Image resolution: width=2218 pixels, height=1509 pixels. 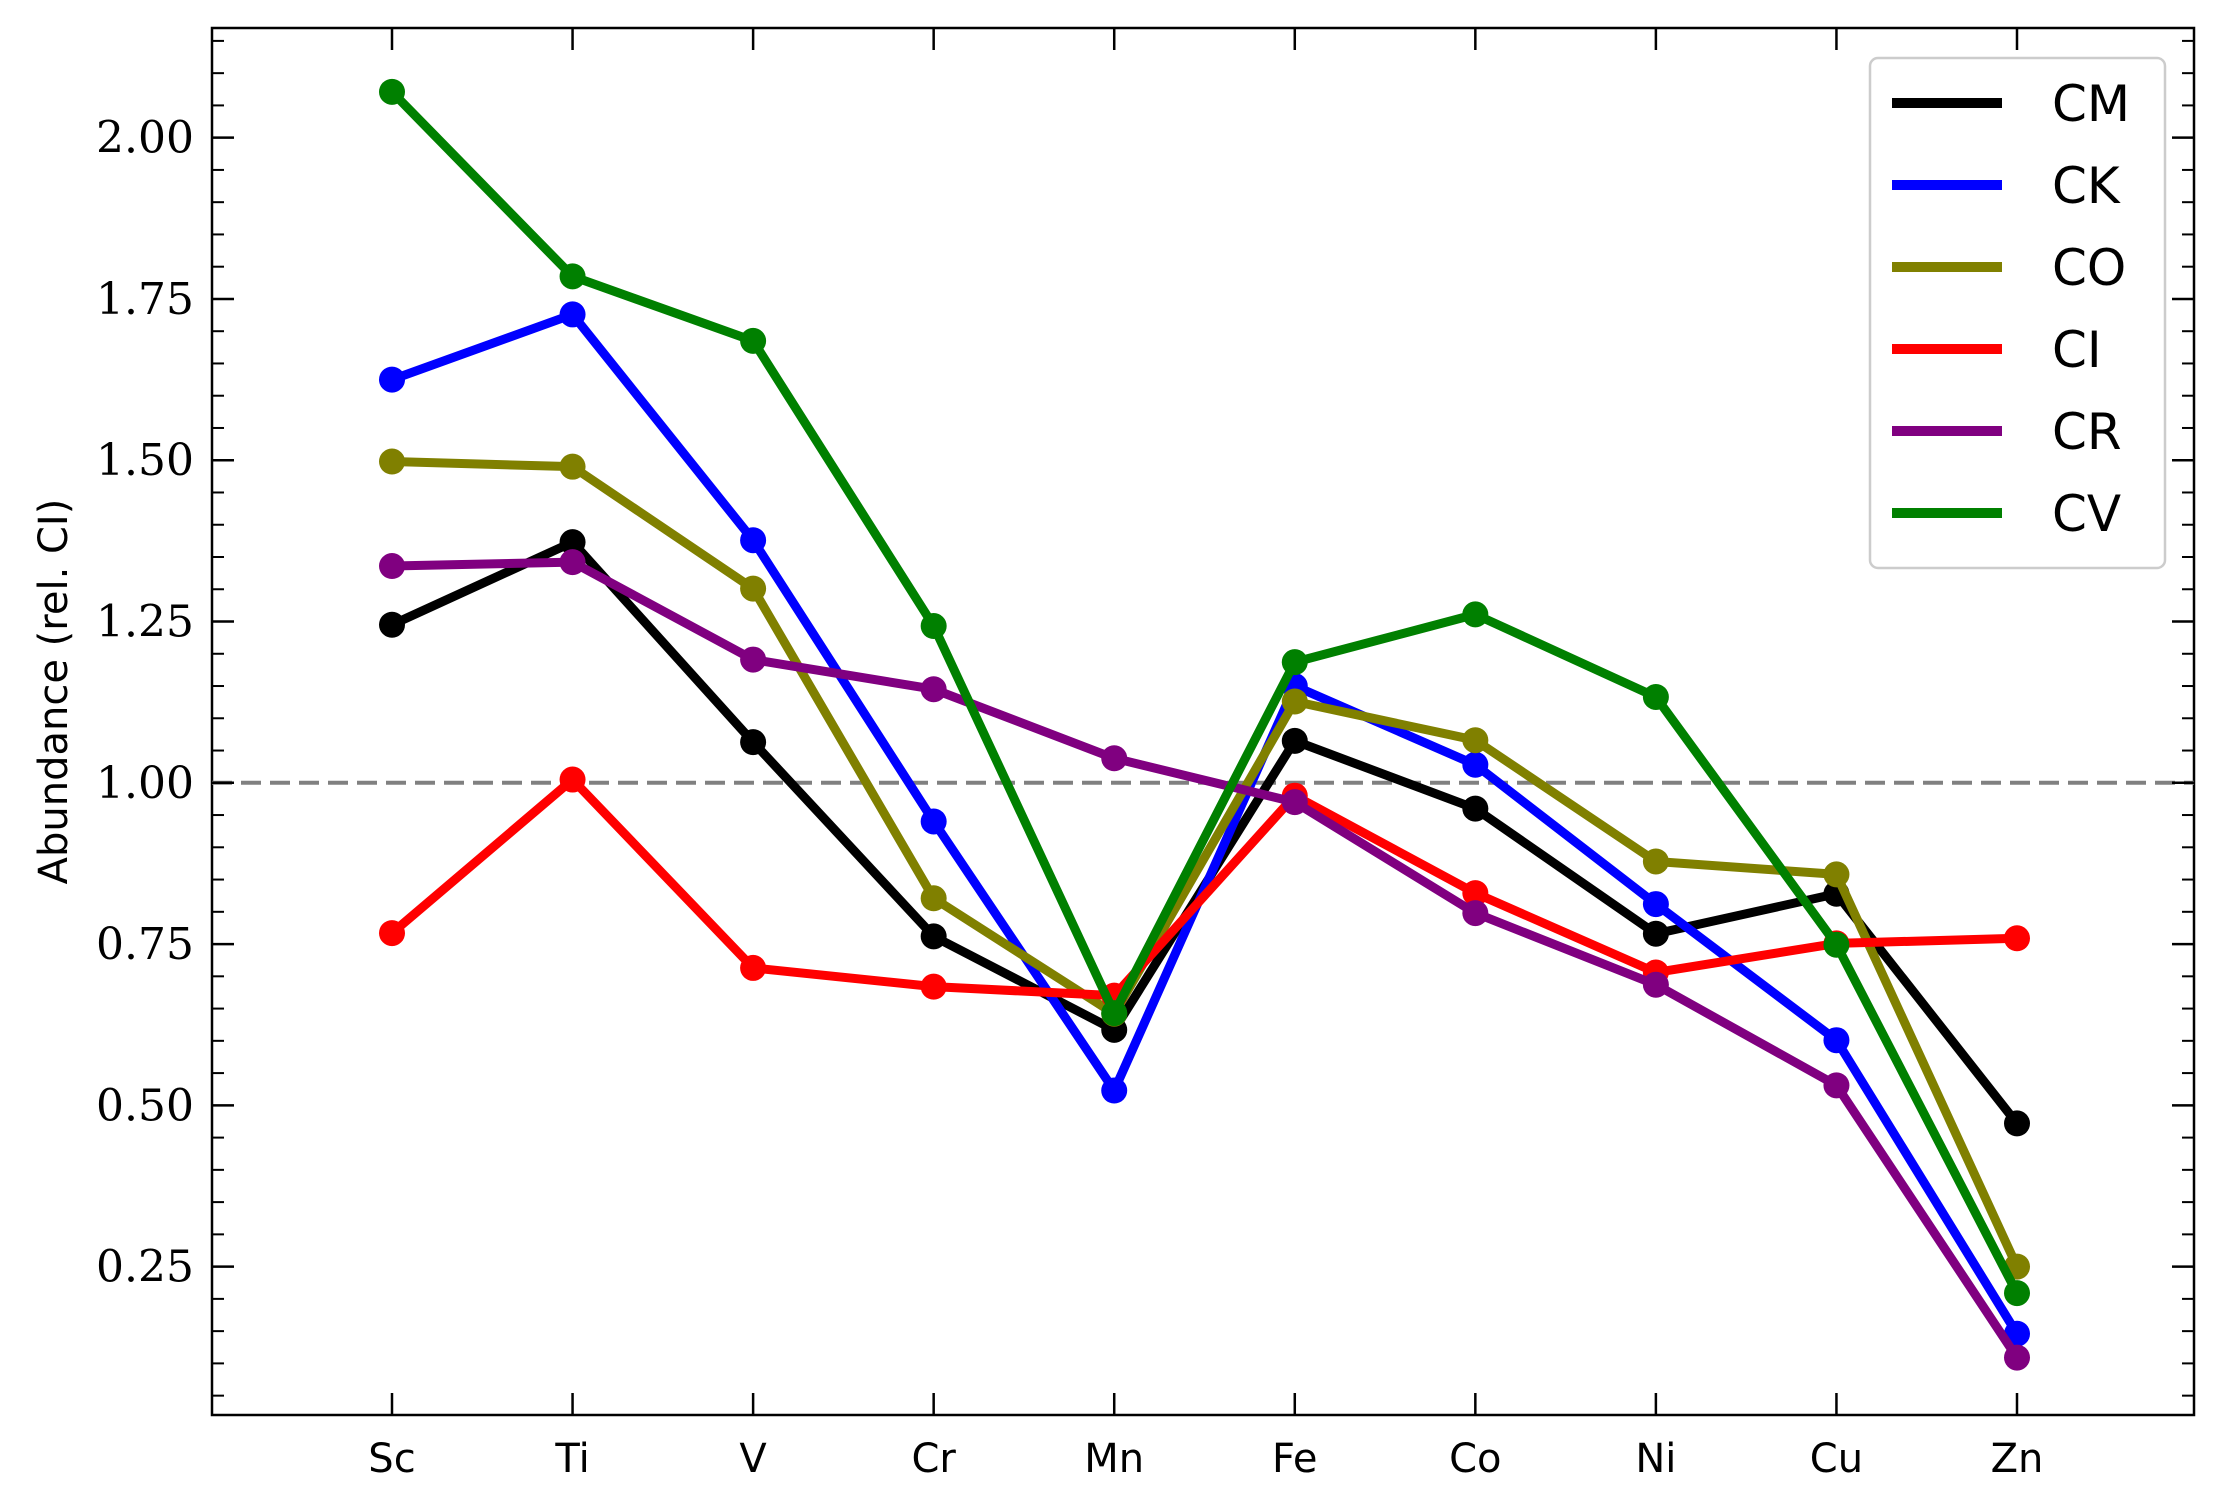 I want to click on x-tick-label: Ti, so click(x=571, y=1459).